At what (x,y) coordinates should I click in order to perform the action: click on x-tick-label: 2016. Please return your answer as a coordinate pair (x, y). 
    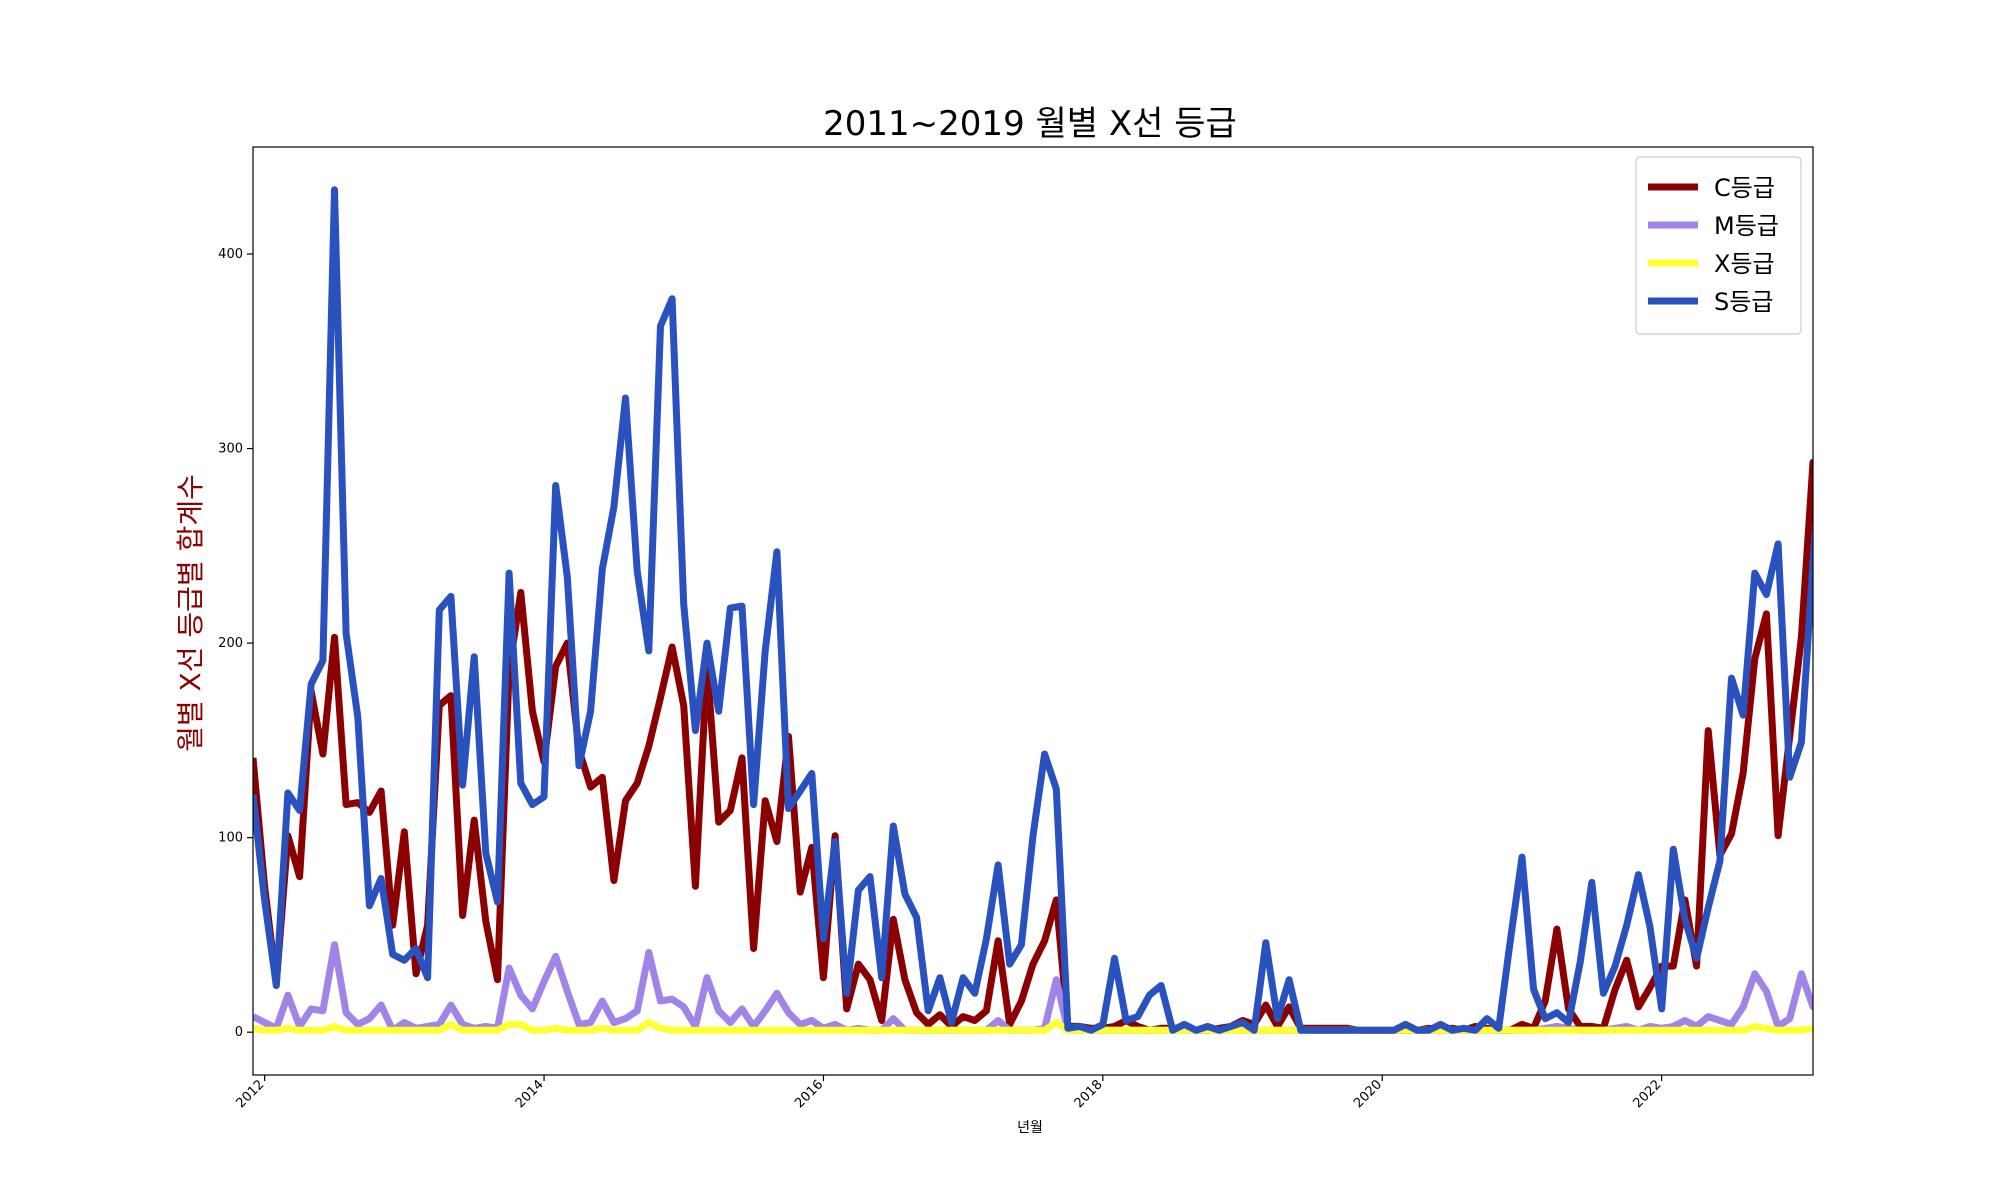
    Looking at the image, I should click on (809, 1094).